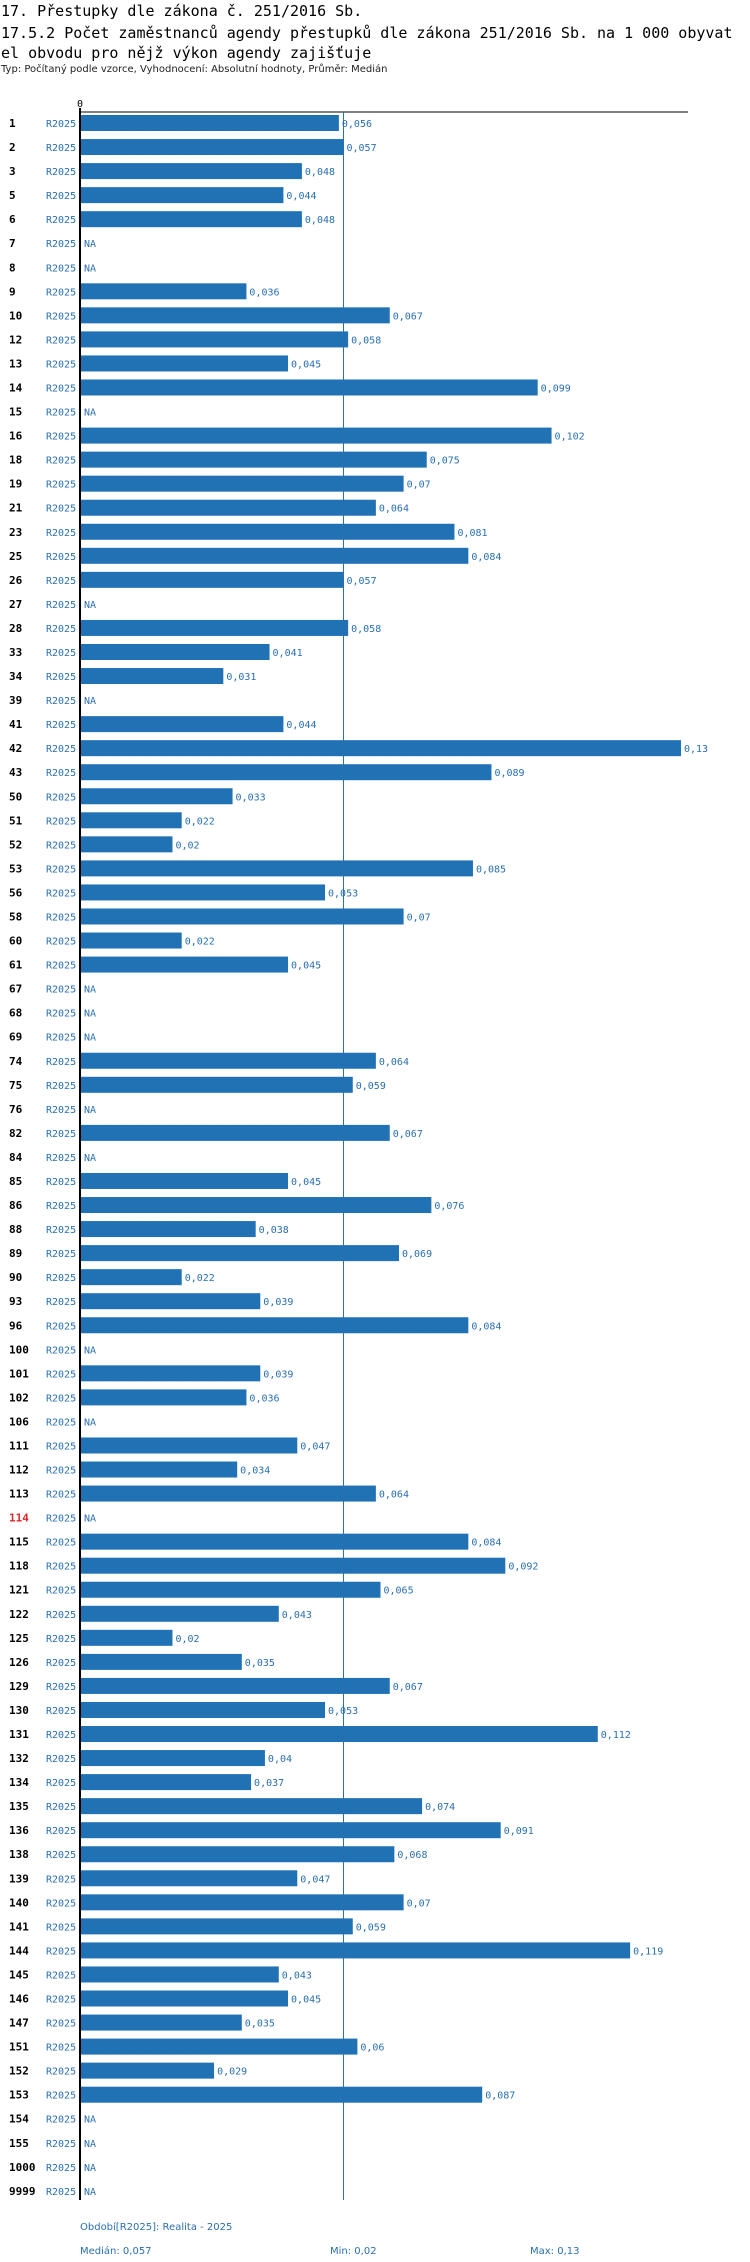 The height and width of the screenshot is (2262, 750). Describe the element at coordinates (200, 1278) in the screenshot. I see `value-label: 0,022` at that location.